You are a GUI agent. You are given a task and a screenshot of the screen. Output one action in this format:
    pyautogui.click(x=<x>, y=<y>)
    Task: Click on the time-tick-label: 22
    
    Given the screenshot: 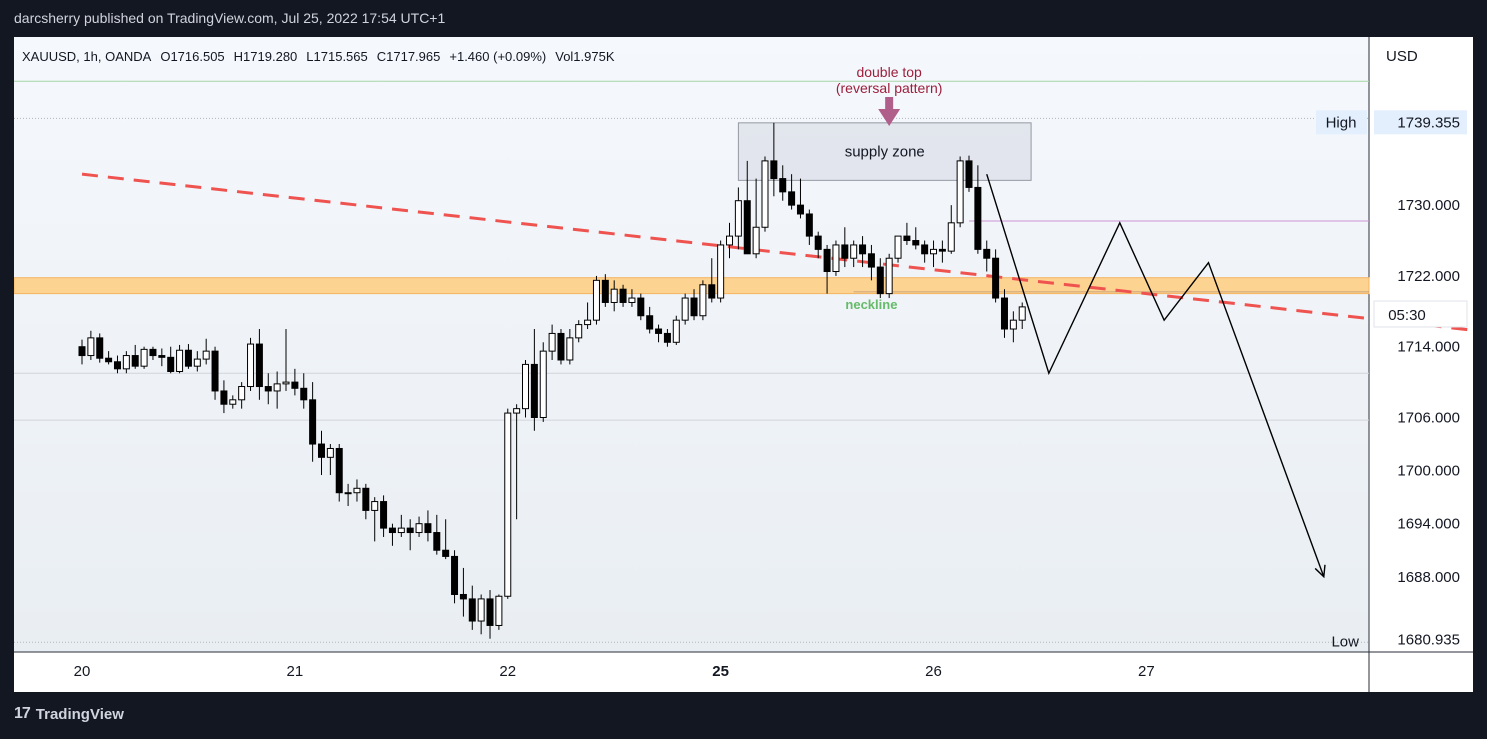 What is the action you would take?
    pyautogui.click(x=507, y=671)
    